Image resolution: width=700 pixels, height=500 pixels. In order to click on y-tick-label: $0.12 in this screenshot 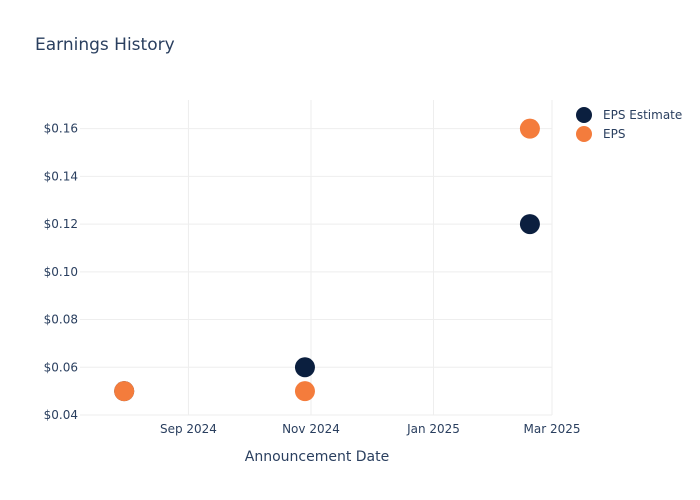, I will do `click(61, 224)`.